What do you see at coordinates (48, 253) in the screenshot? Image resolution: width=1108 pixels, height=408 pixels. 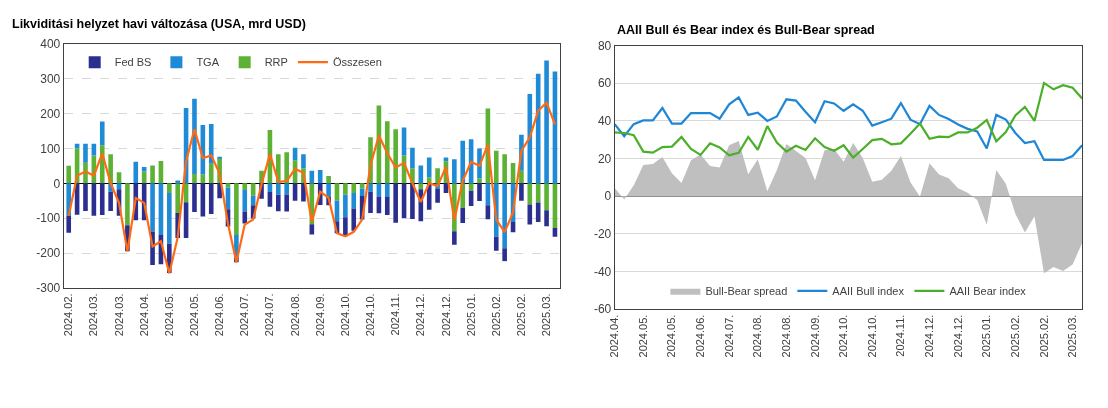 I see `y-tick-label: -200` at bounding box center [48, 253].